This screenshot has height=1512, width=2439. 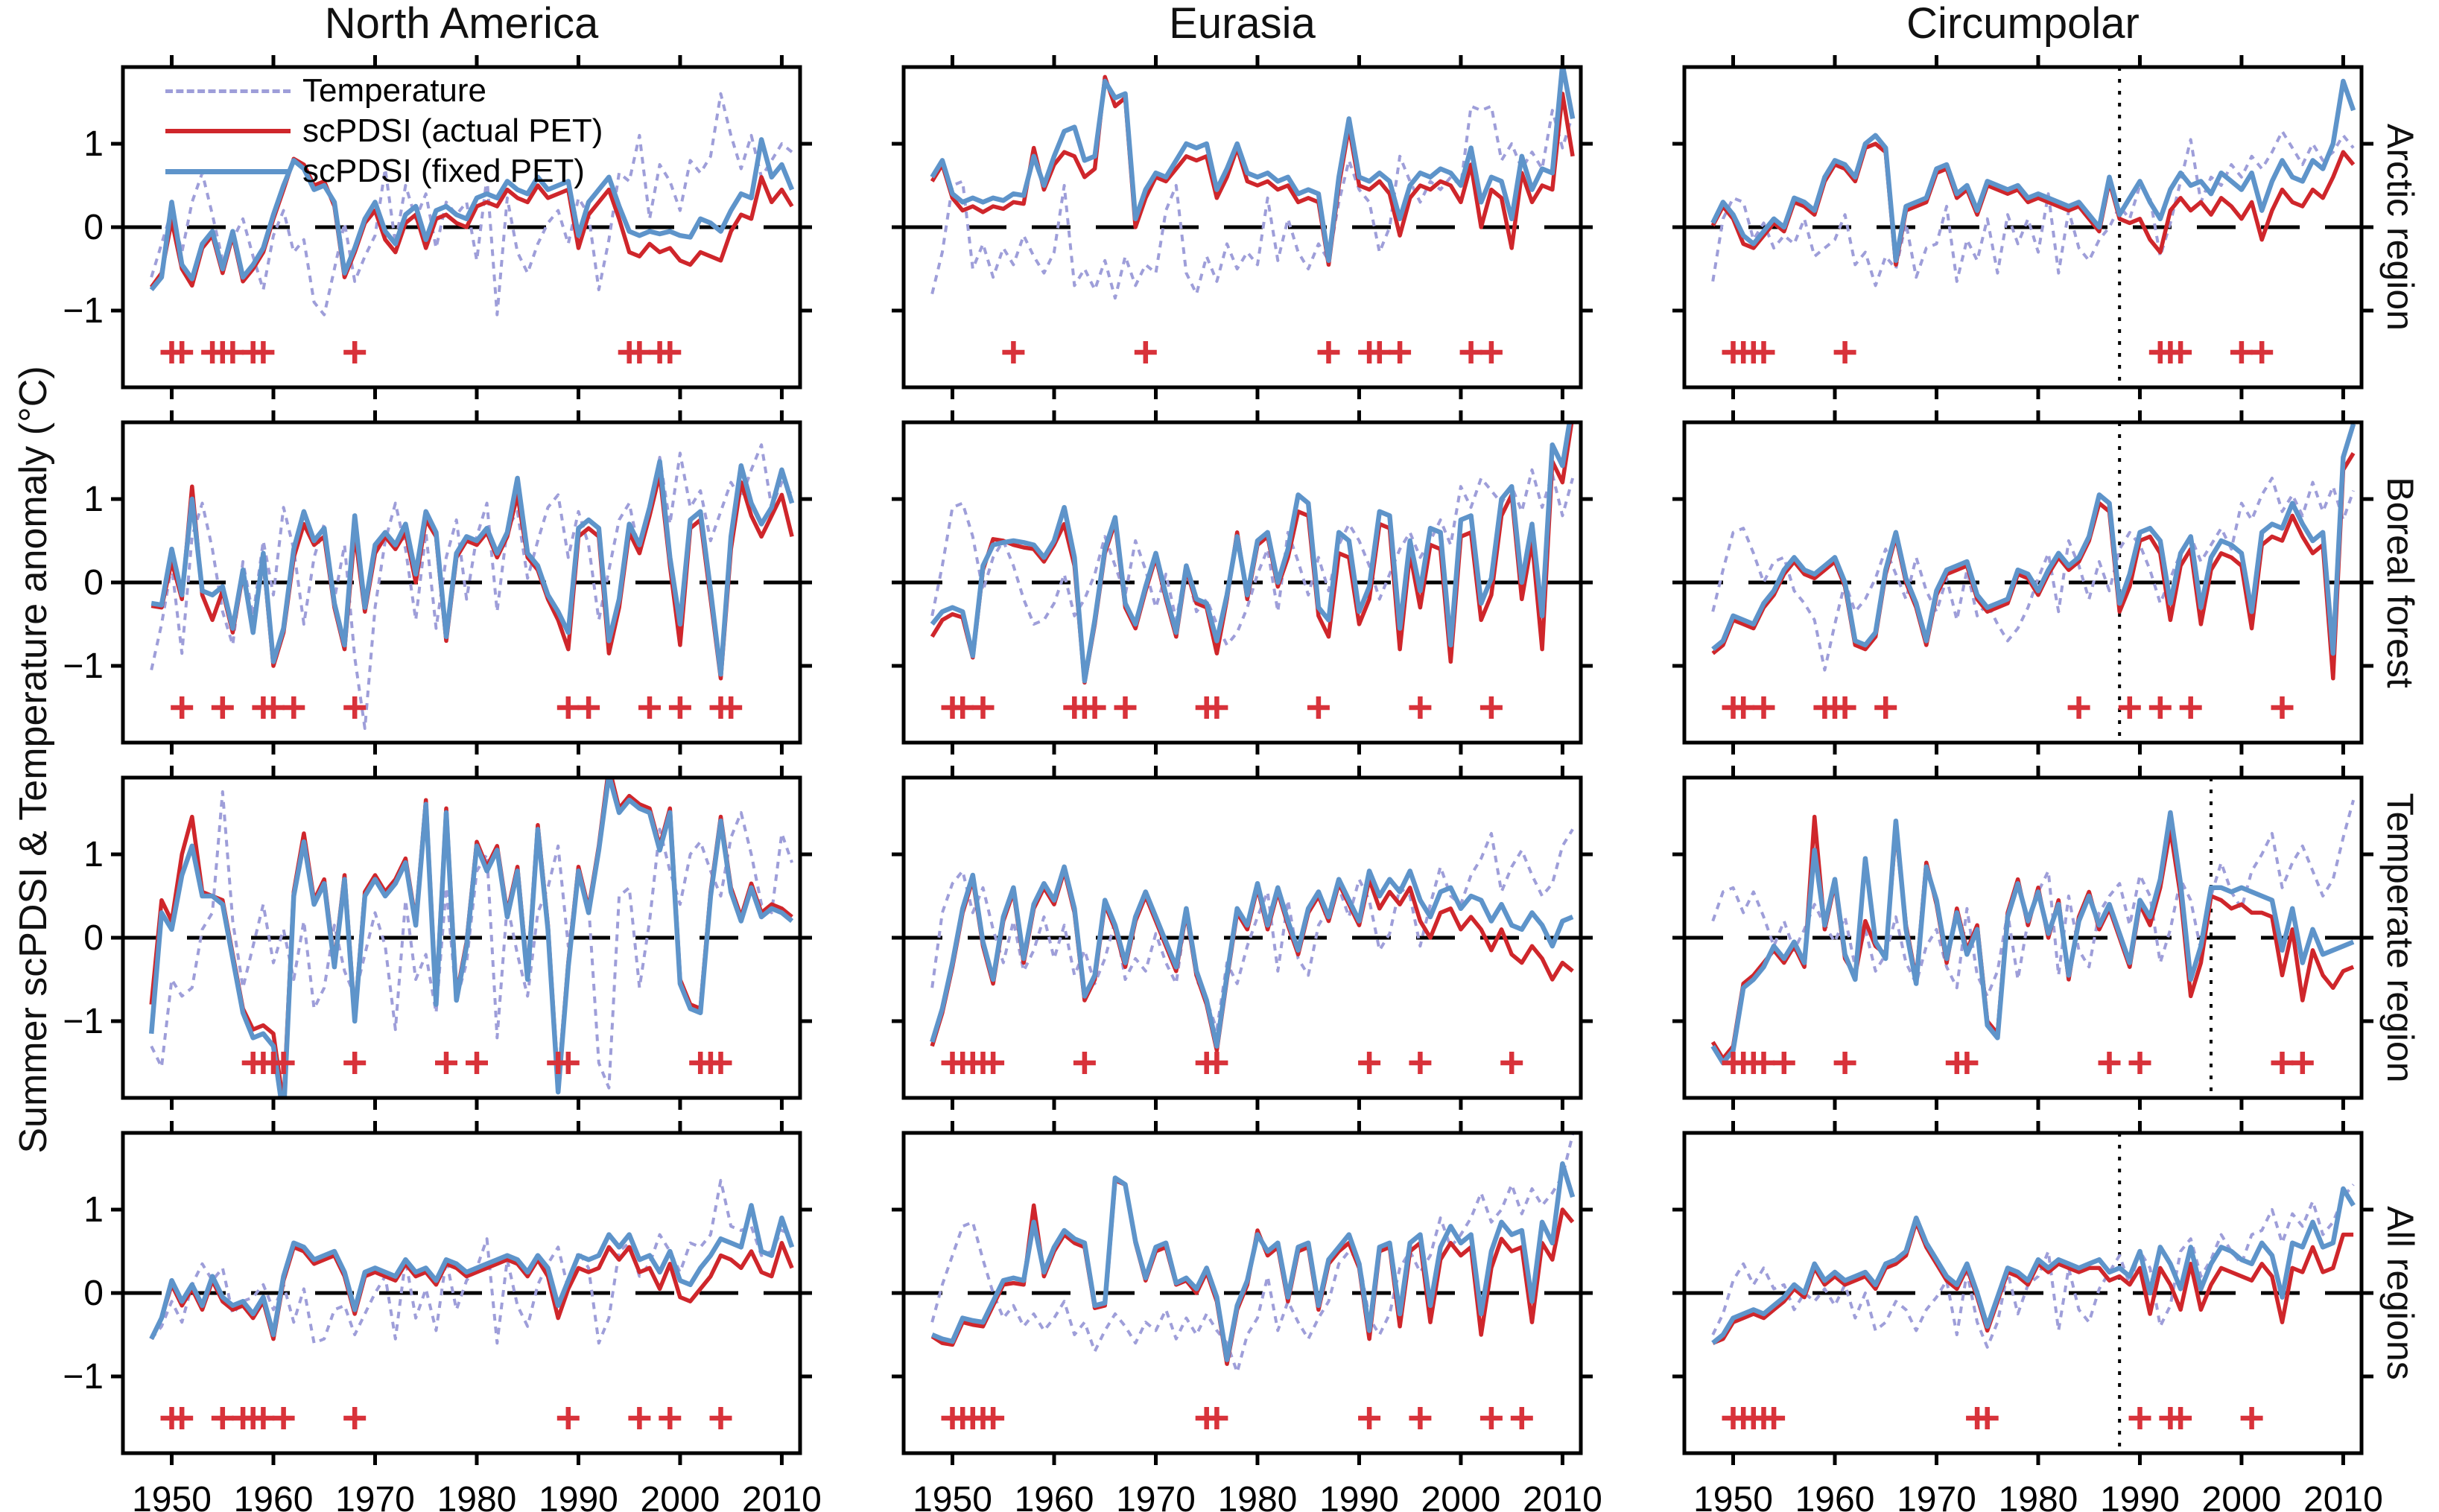 What do you see at coordinates (2400, 937) in the screenshot?
I see `row-label-temperate-region: Temperate region` at bounding box center [2400, 937].